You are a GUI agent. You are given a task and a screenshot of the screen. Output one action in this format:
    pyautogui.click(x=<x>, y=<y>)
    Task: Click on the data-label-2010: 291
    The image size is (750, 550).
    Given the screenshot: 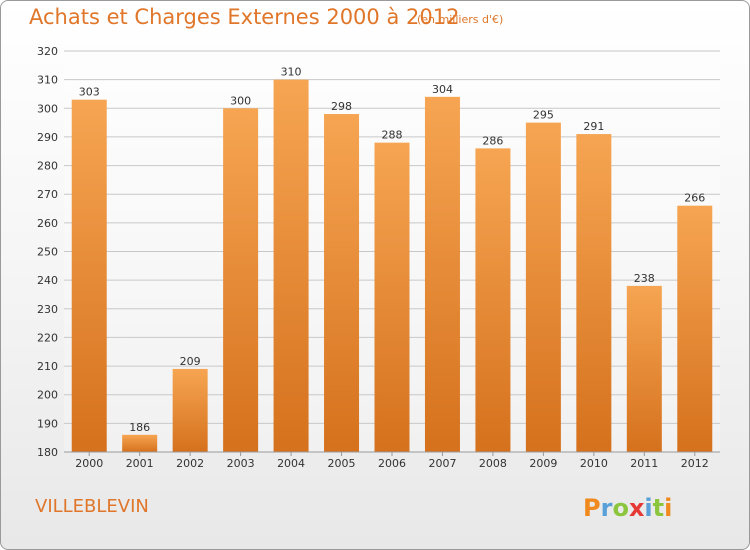 What is the action you would take?
    pyautogui.click(x=593, y=126)
    